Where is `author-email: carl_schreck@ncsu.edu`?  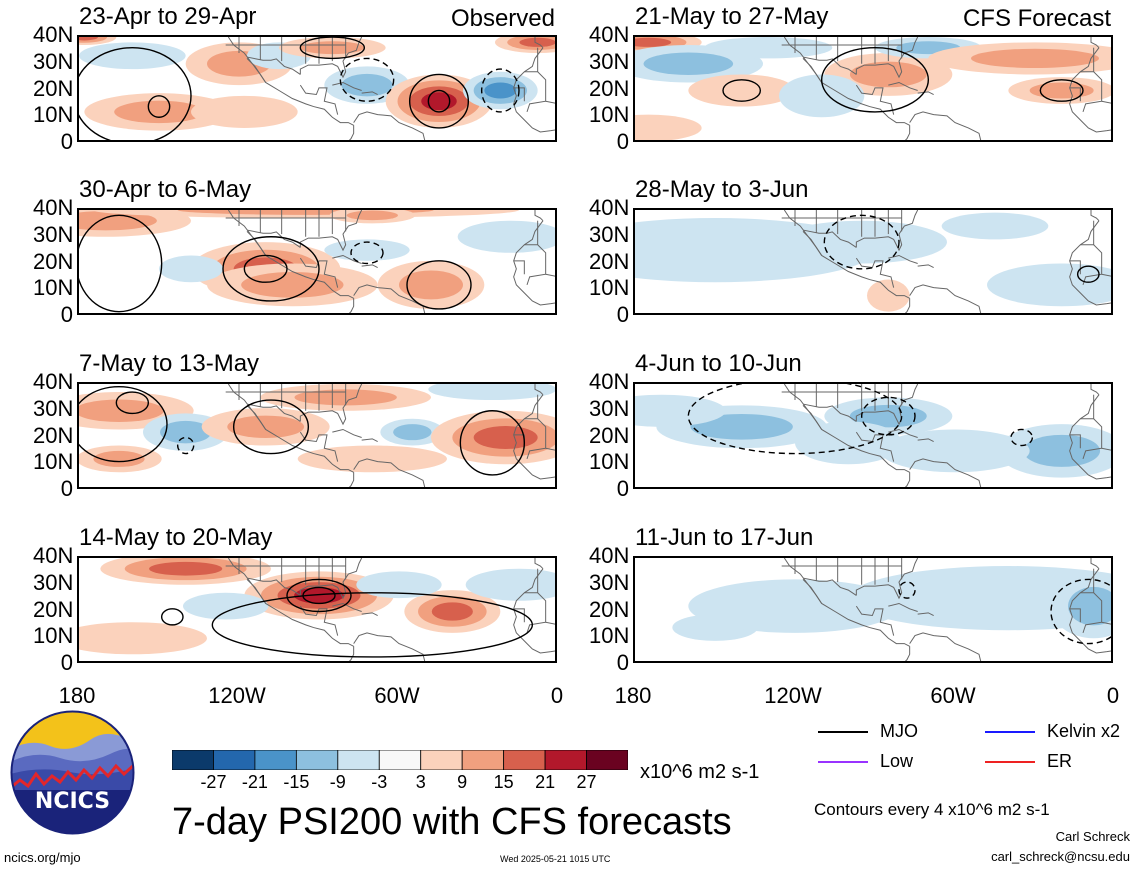 author-email: carl_schreck@ncsu.edu is located at coordinates (1060, 856).